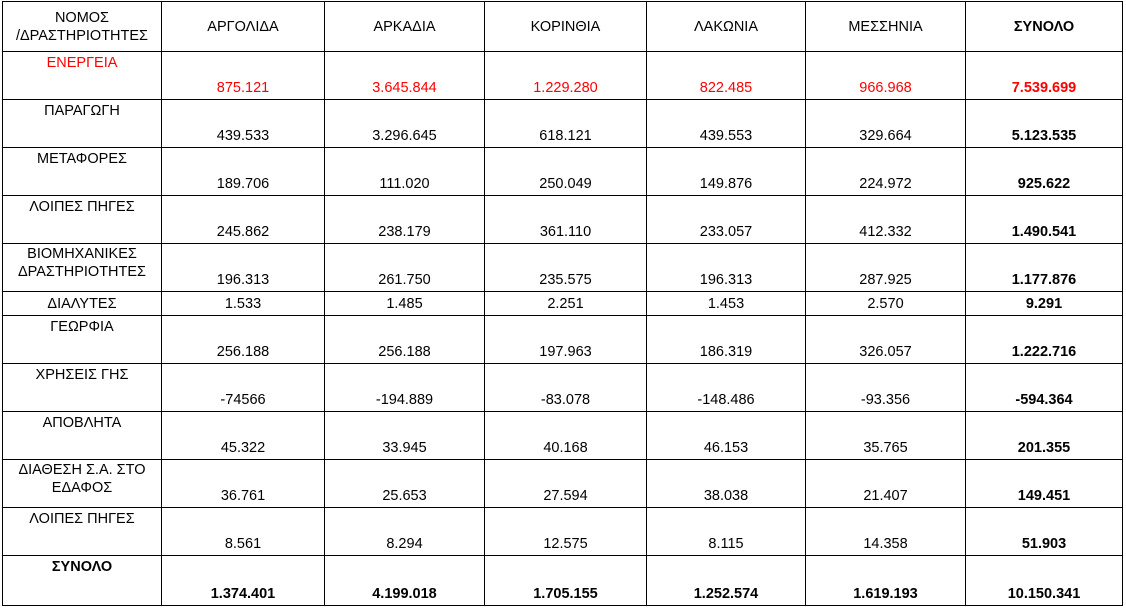 This screenshot has width=1126, height=608. I want to click on table-cell: -148.486, so click(726, 387).